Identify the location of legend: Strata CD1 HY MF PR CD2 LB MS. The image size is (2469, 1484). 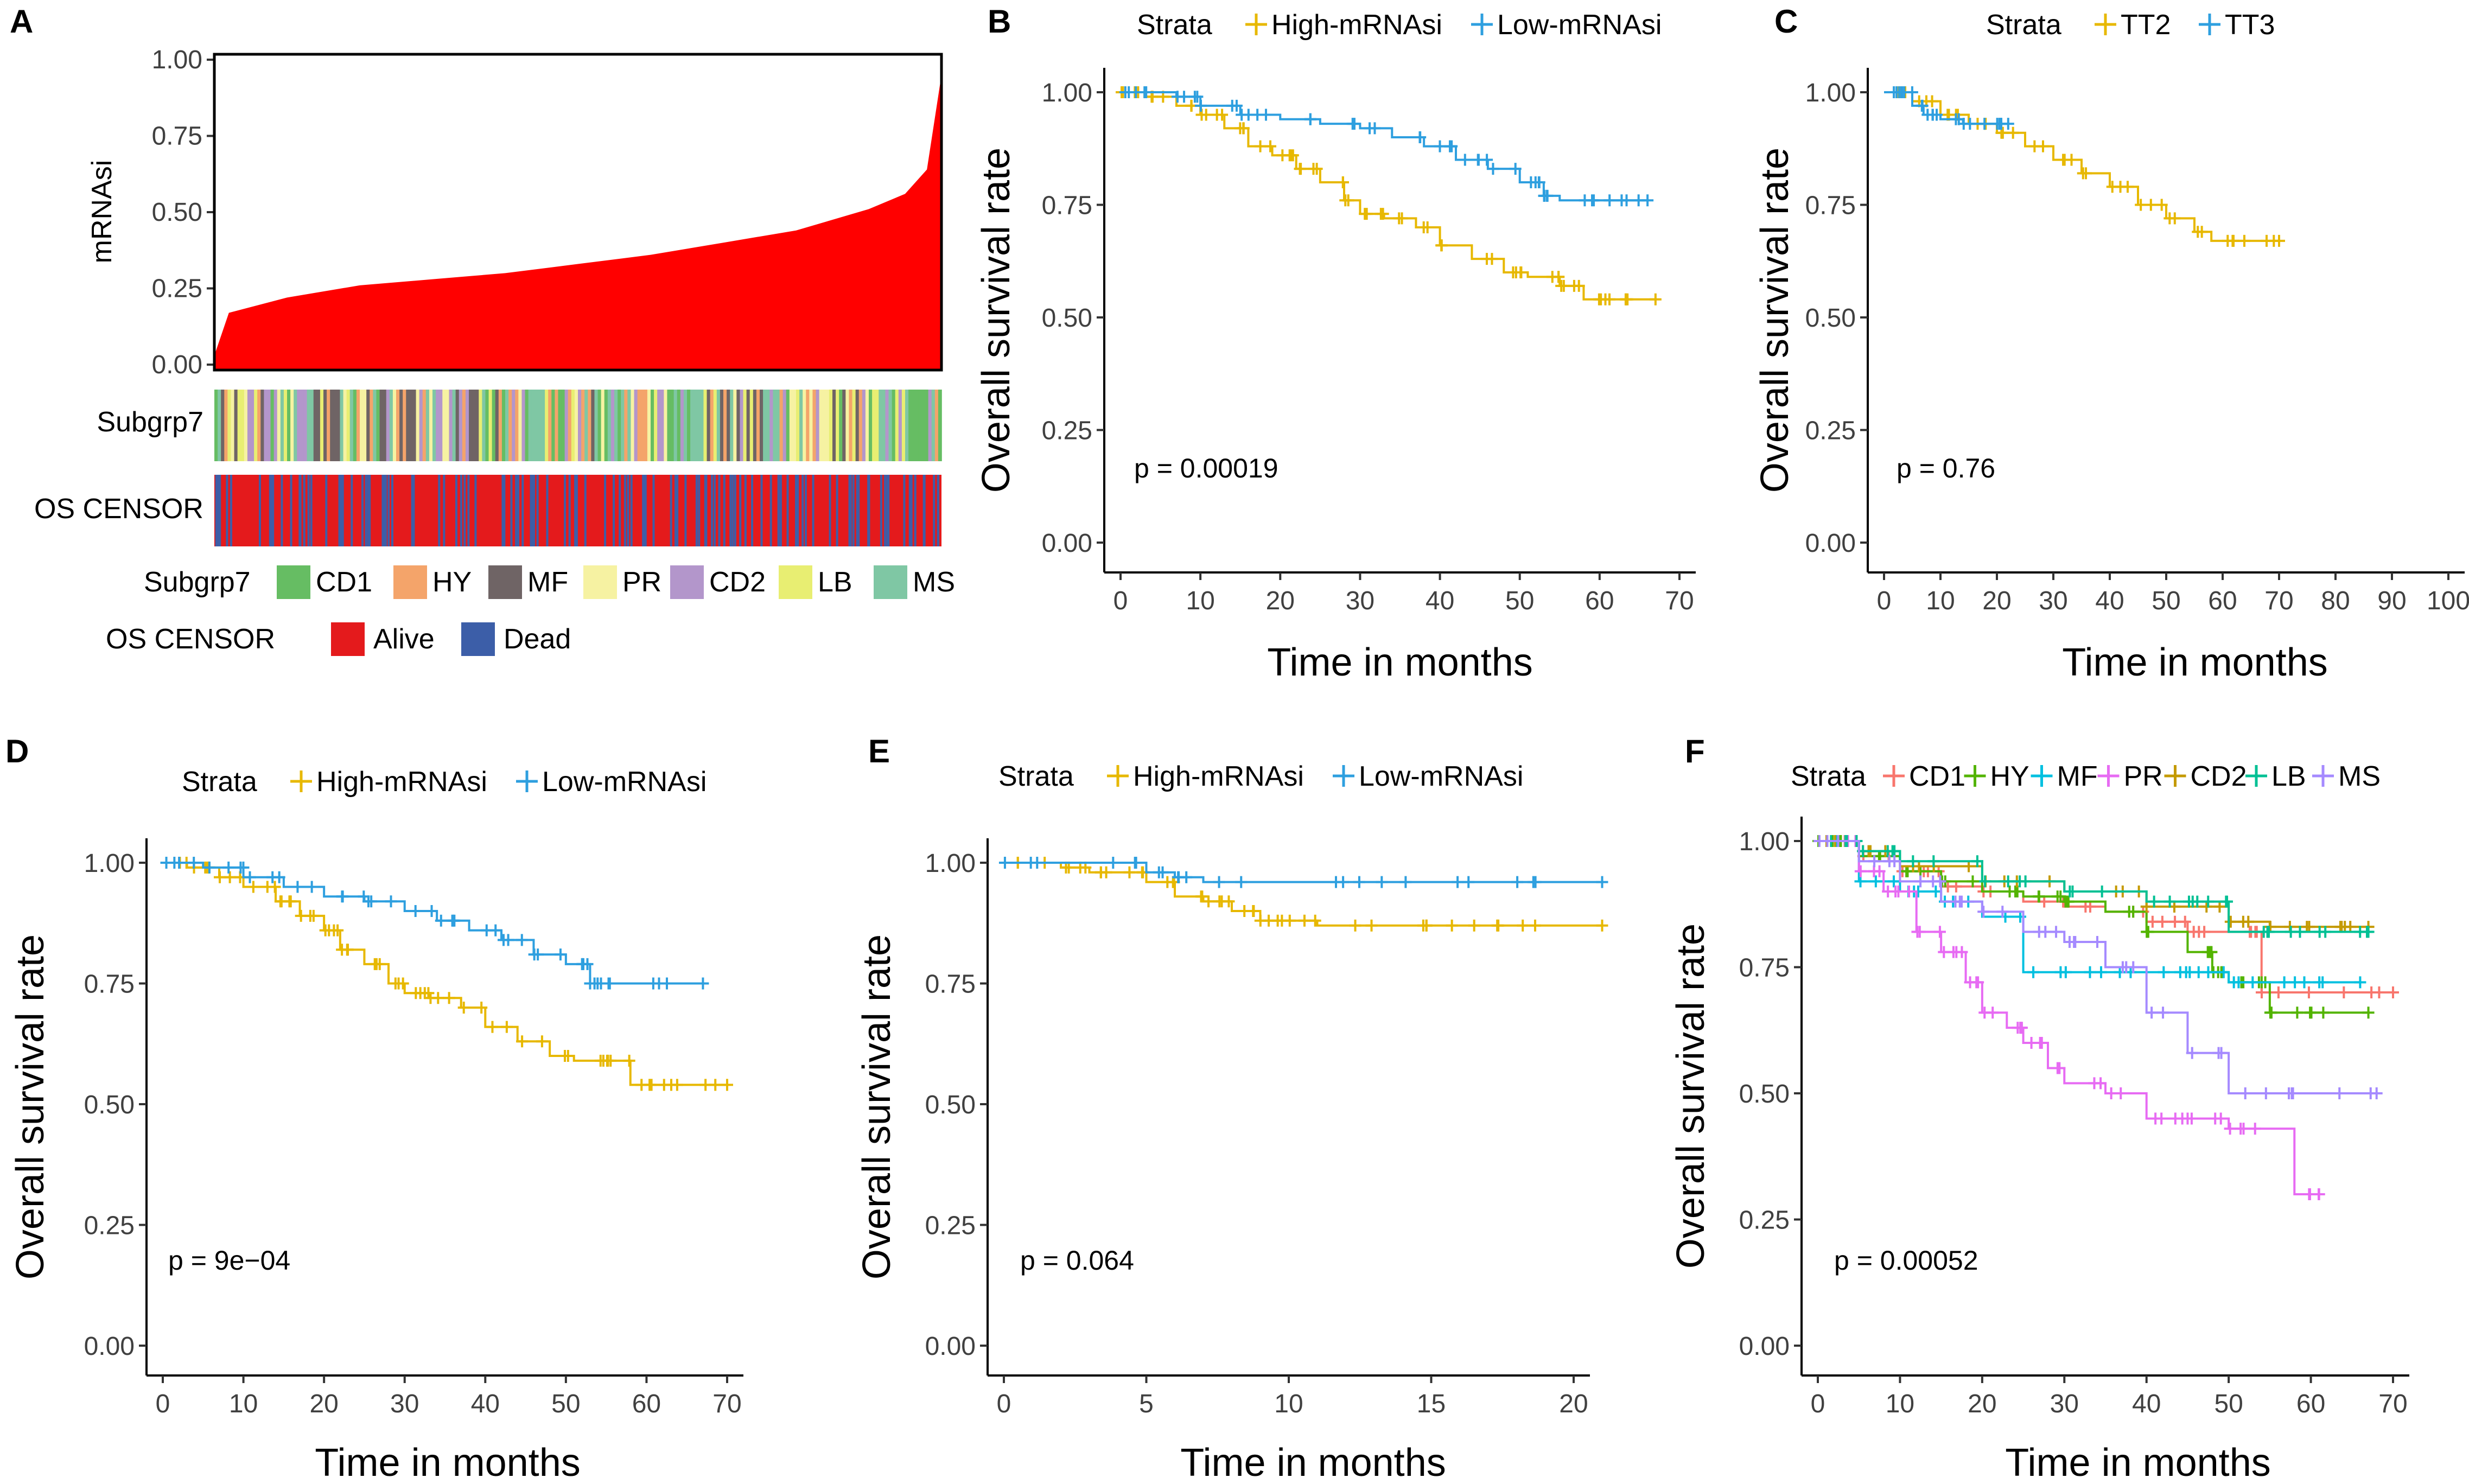
(2086, 776).